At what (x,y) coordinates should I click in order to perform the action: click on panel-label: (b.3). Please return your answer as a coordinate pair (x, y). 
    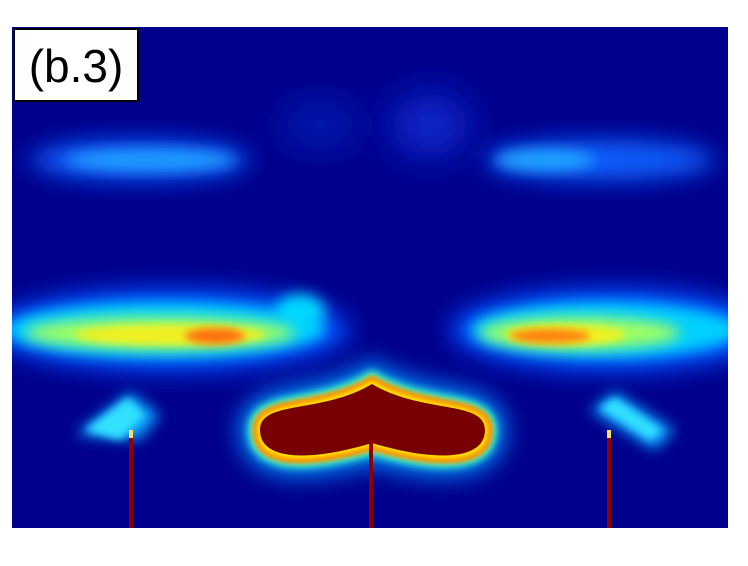
    Looking at the image, I should click on (76, 66).